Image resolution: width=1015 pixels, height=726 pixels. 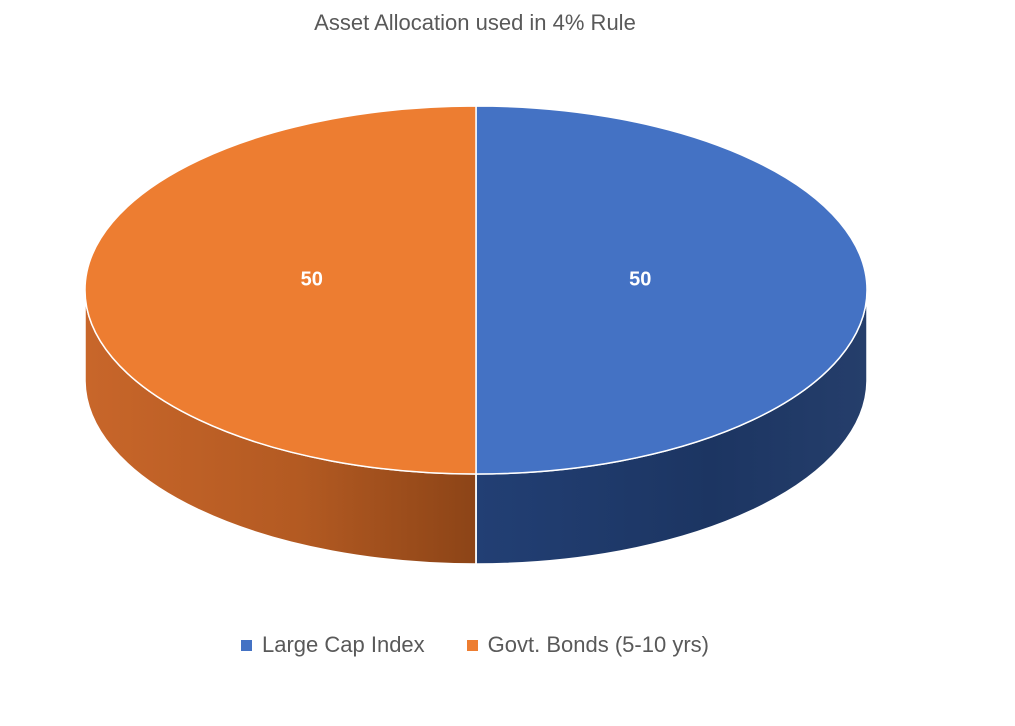 What do you see at coordinates (472, 645) in the screenshot?
I see `legend-swatch-govt-bonds` at bounding box center [472, 645].